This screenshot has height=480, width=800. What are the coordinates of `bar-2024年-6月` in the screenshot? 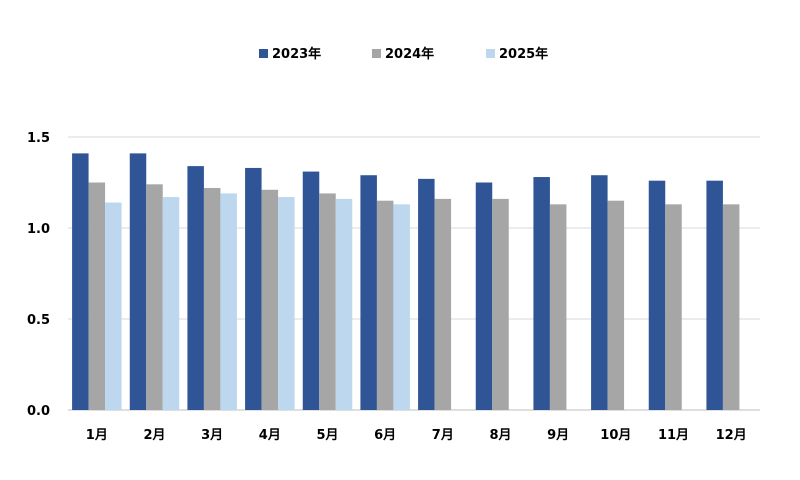 It's located at (385, 305).